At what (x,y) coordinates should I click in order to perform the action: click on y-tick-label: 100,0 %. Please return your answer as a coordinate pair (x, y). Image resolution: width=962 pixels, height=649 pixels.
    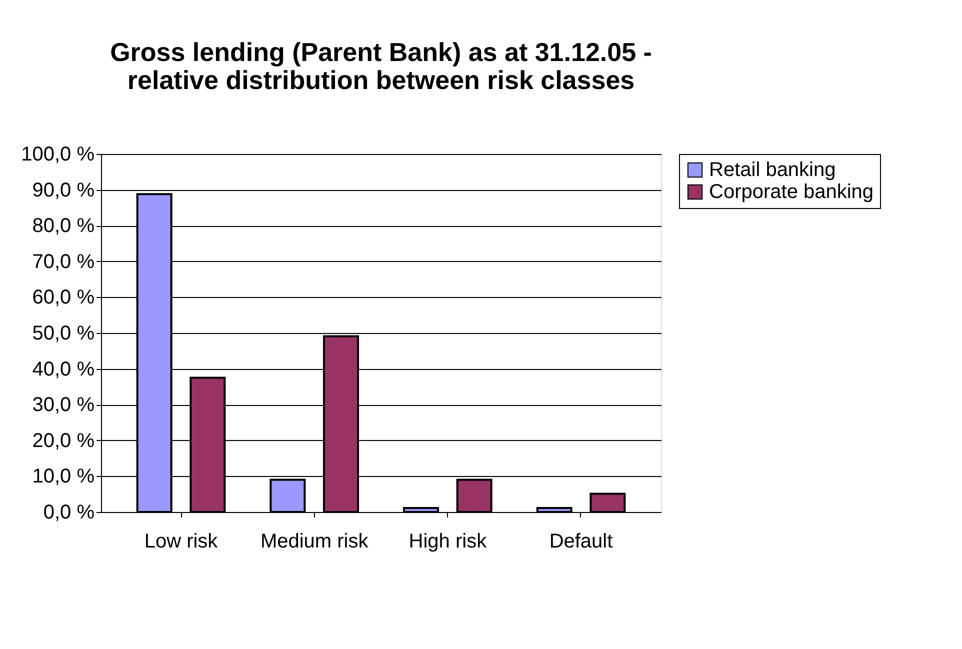
    Looking at the image, I should click on (58, 155).